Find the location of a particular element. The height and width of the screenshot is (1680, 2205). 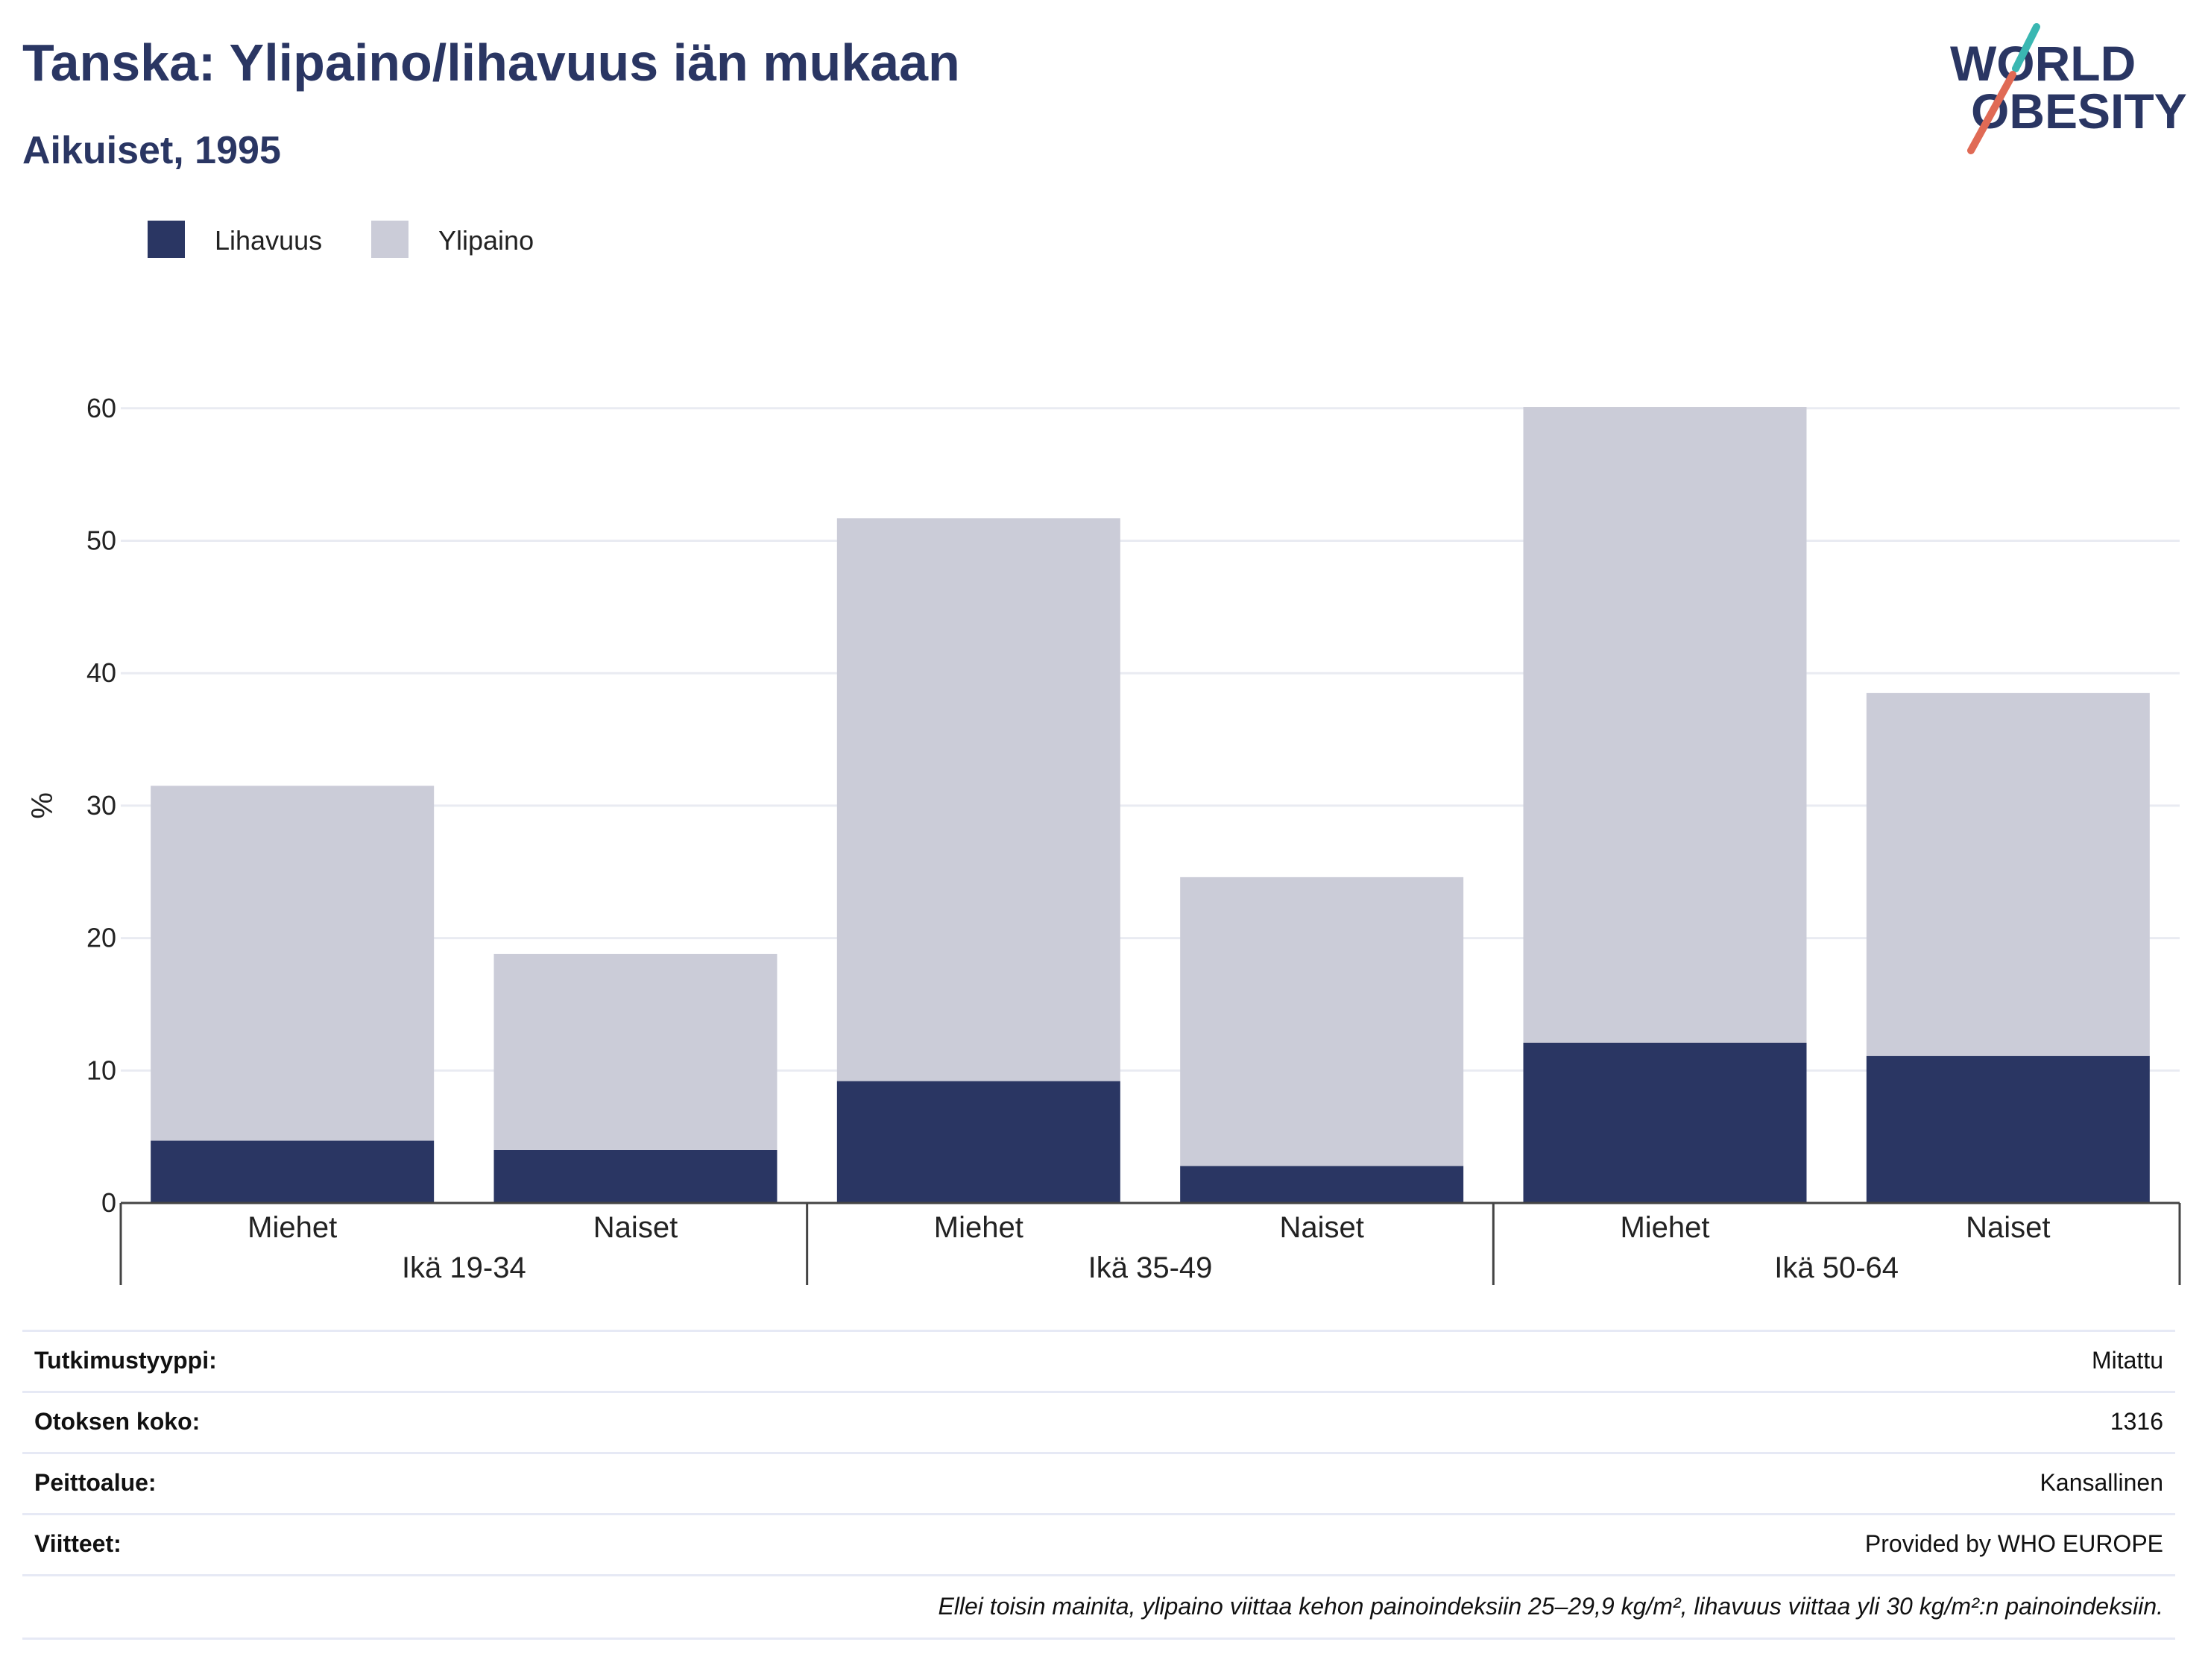

meta-row-sample-size: Otoksen koko: 1316 is located at coordinates (1098, 1422).